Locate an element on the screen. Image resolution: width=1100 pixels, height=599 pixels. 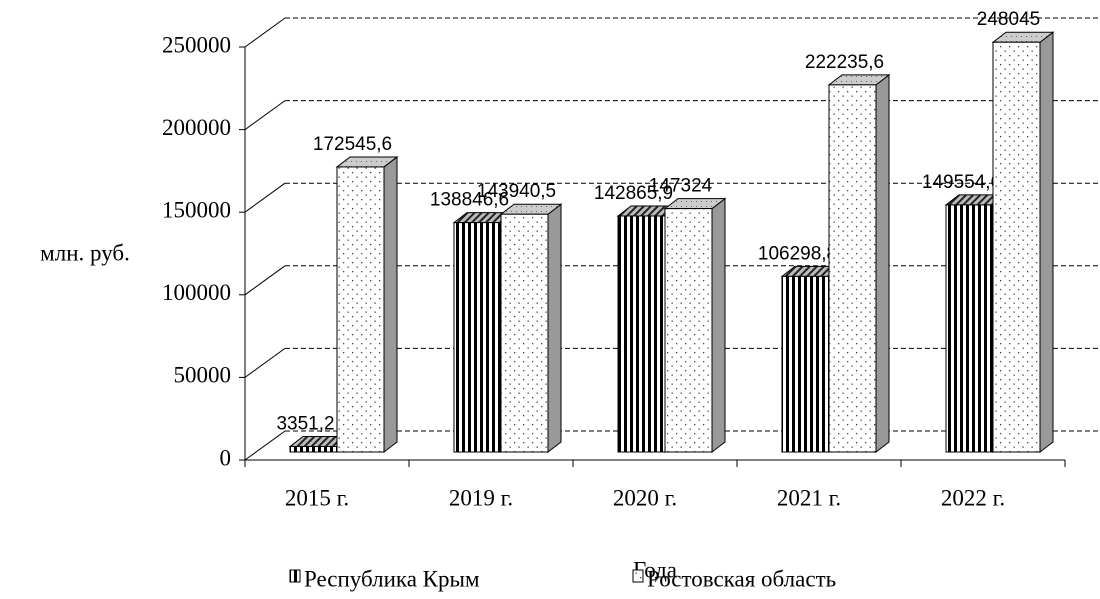
y-tick-label: 250000 is located at coordinates (196, 44).